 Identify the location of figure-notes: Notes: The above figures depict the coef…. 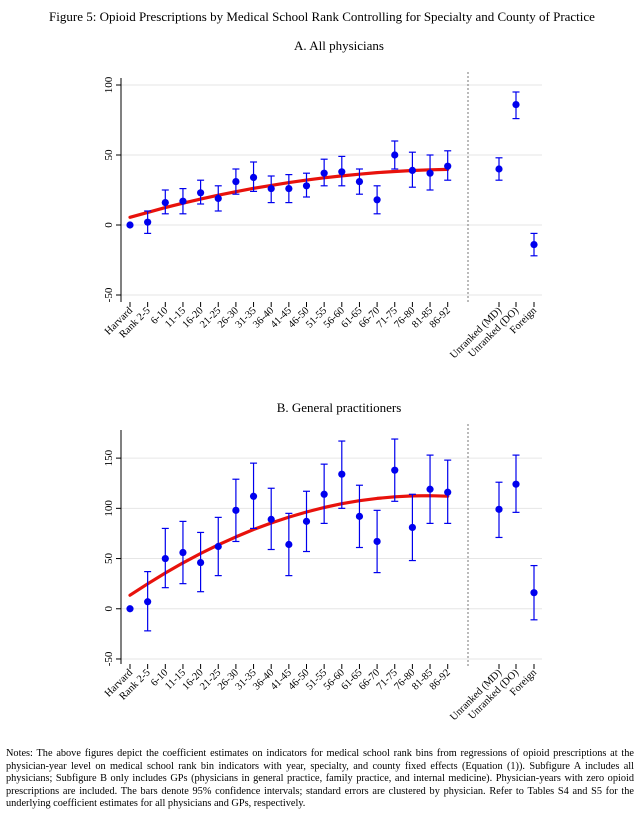
(320, 779).